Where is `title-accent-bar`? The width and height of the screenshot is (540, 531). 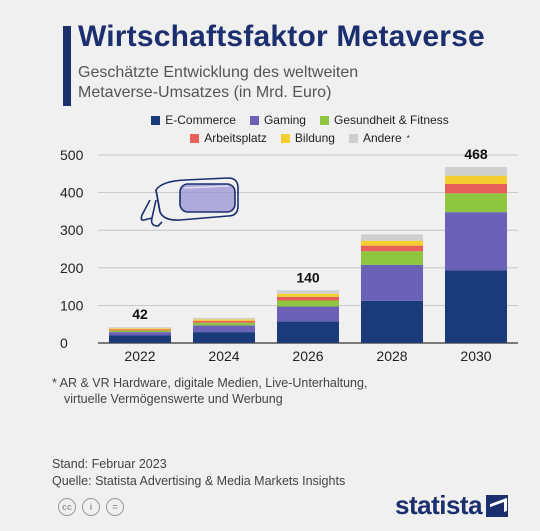 title-accent-bar is located at coordinates (67, 66).